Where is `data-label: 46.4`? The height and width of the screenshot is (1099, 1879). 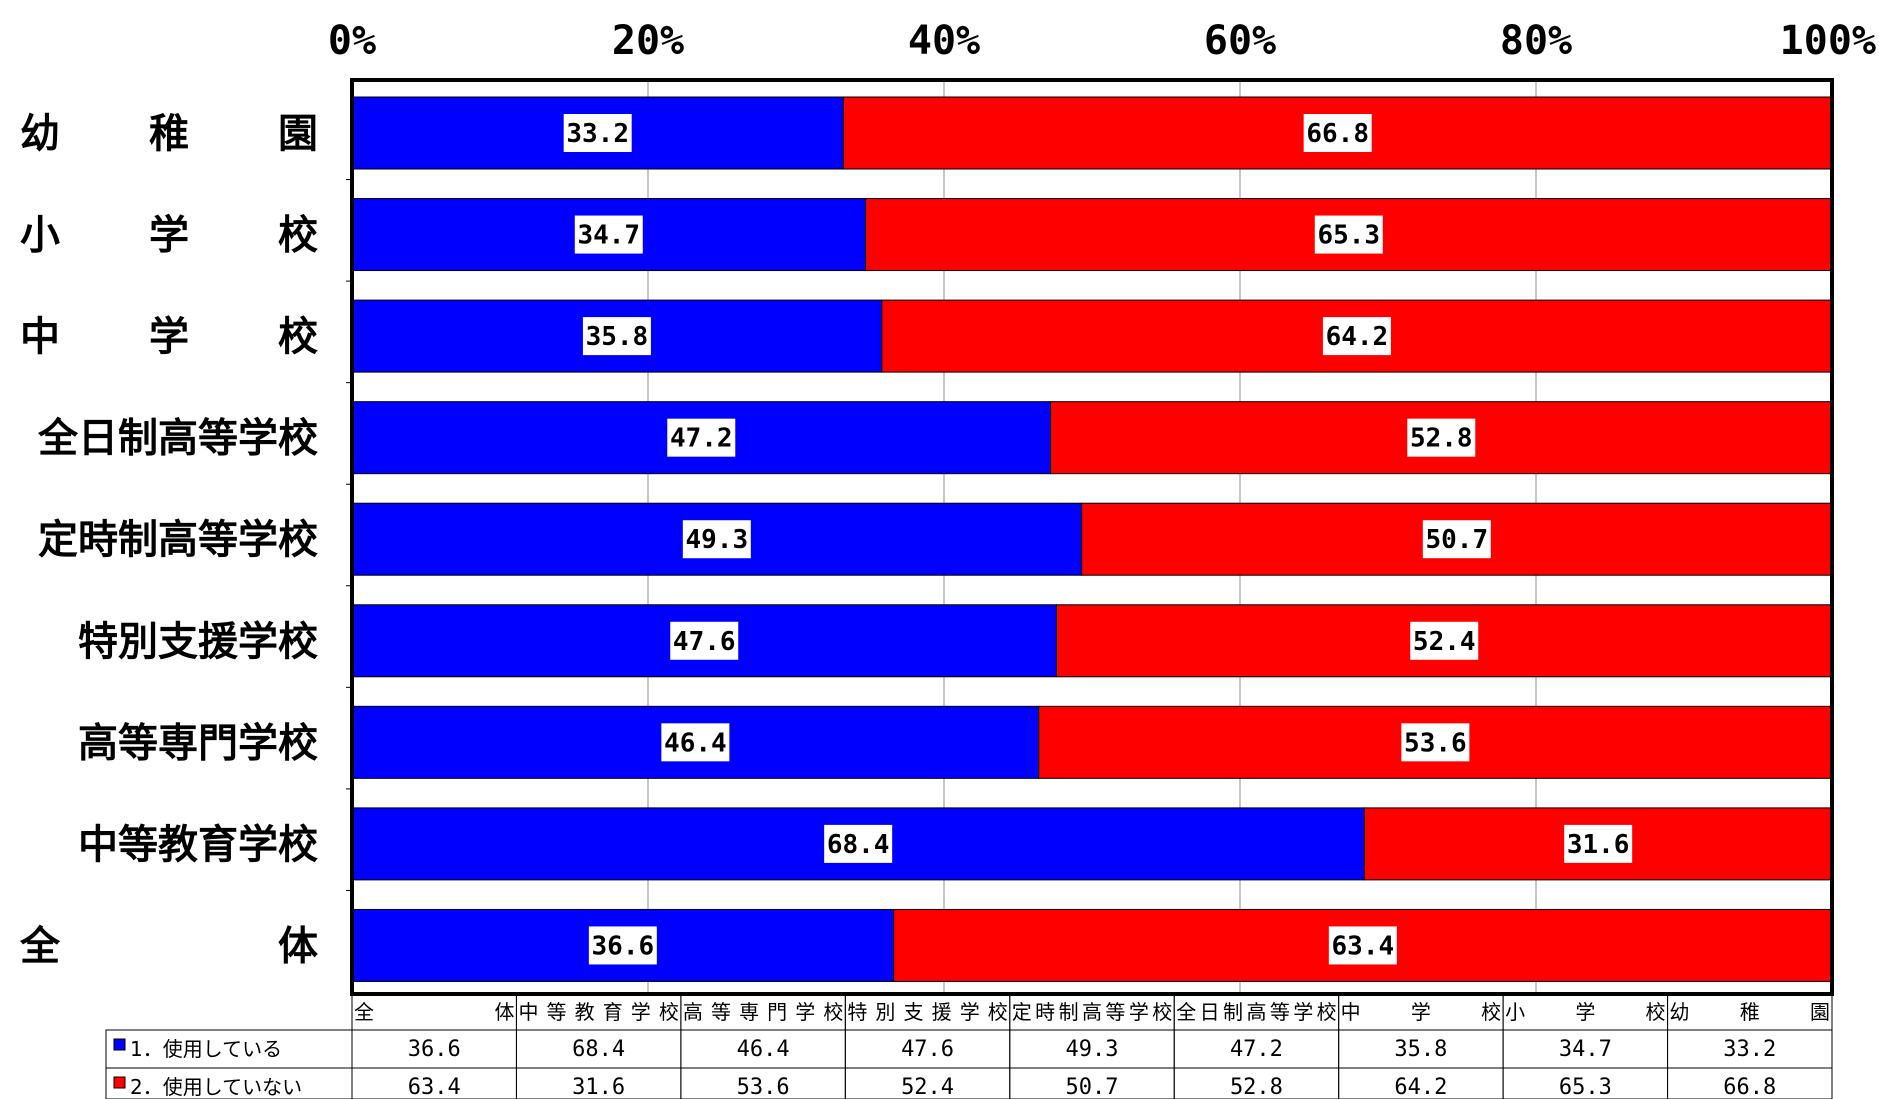 data-label: 46.4 is located at coordinates (695, 743).